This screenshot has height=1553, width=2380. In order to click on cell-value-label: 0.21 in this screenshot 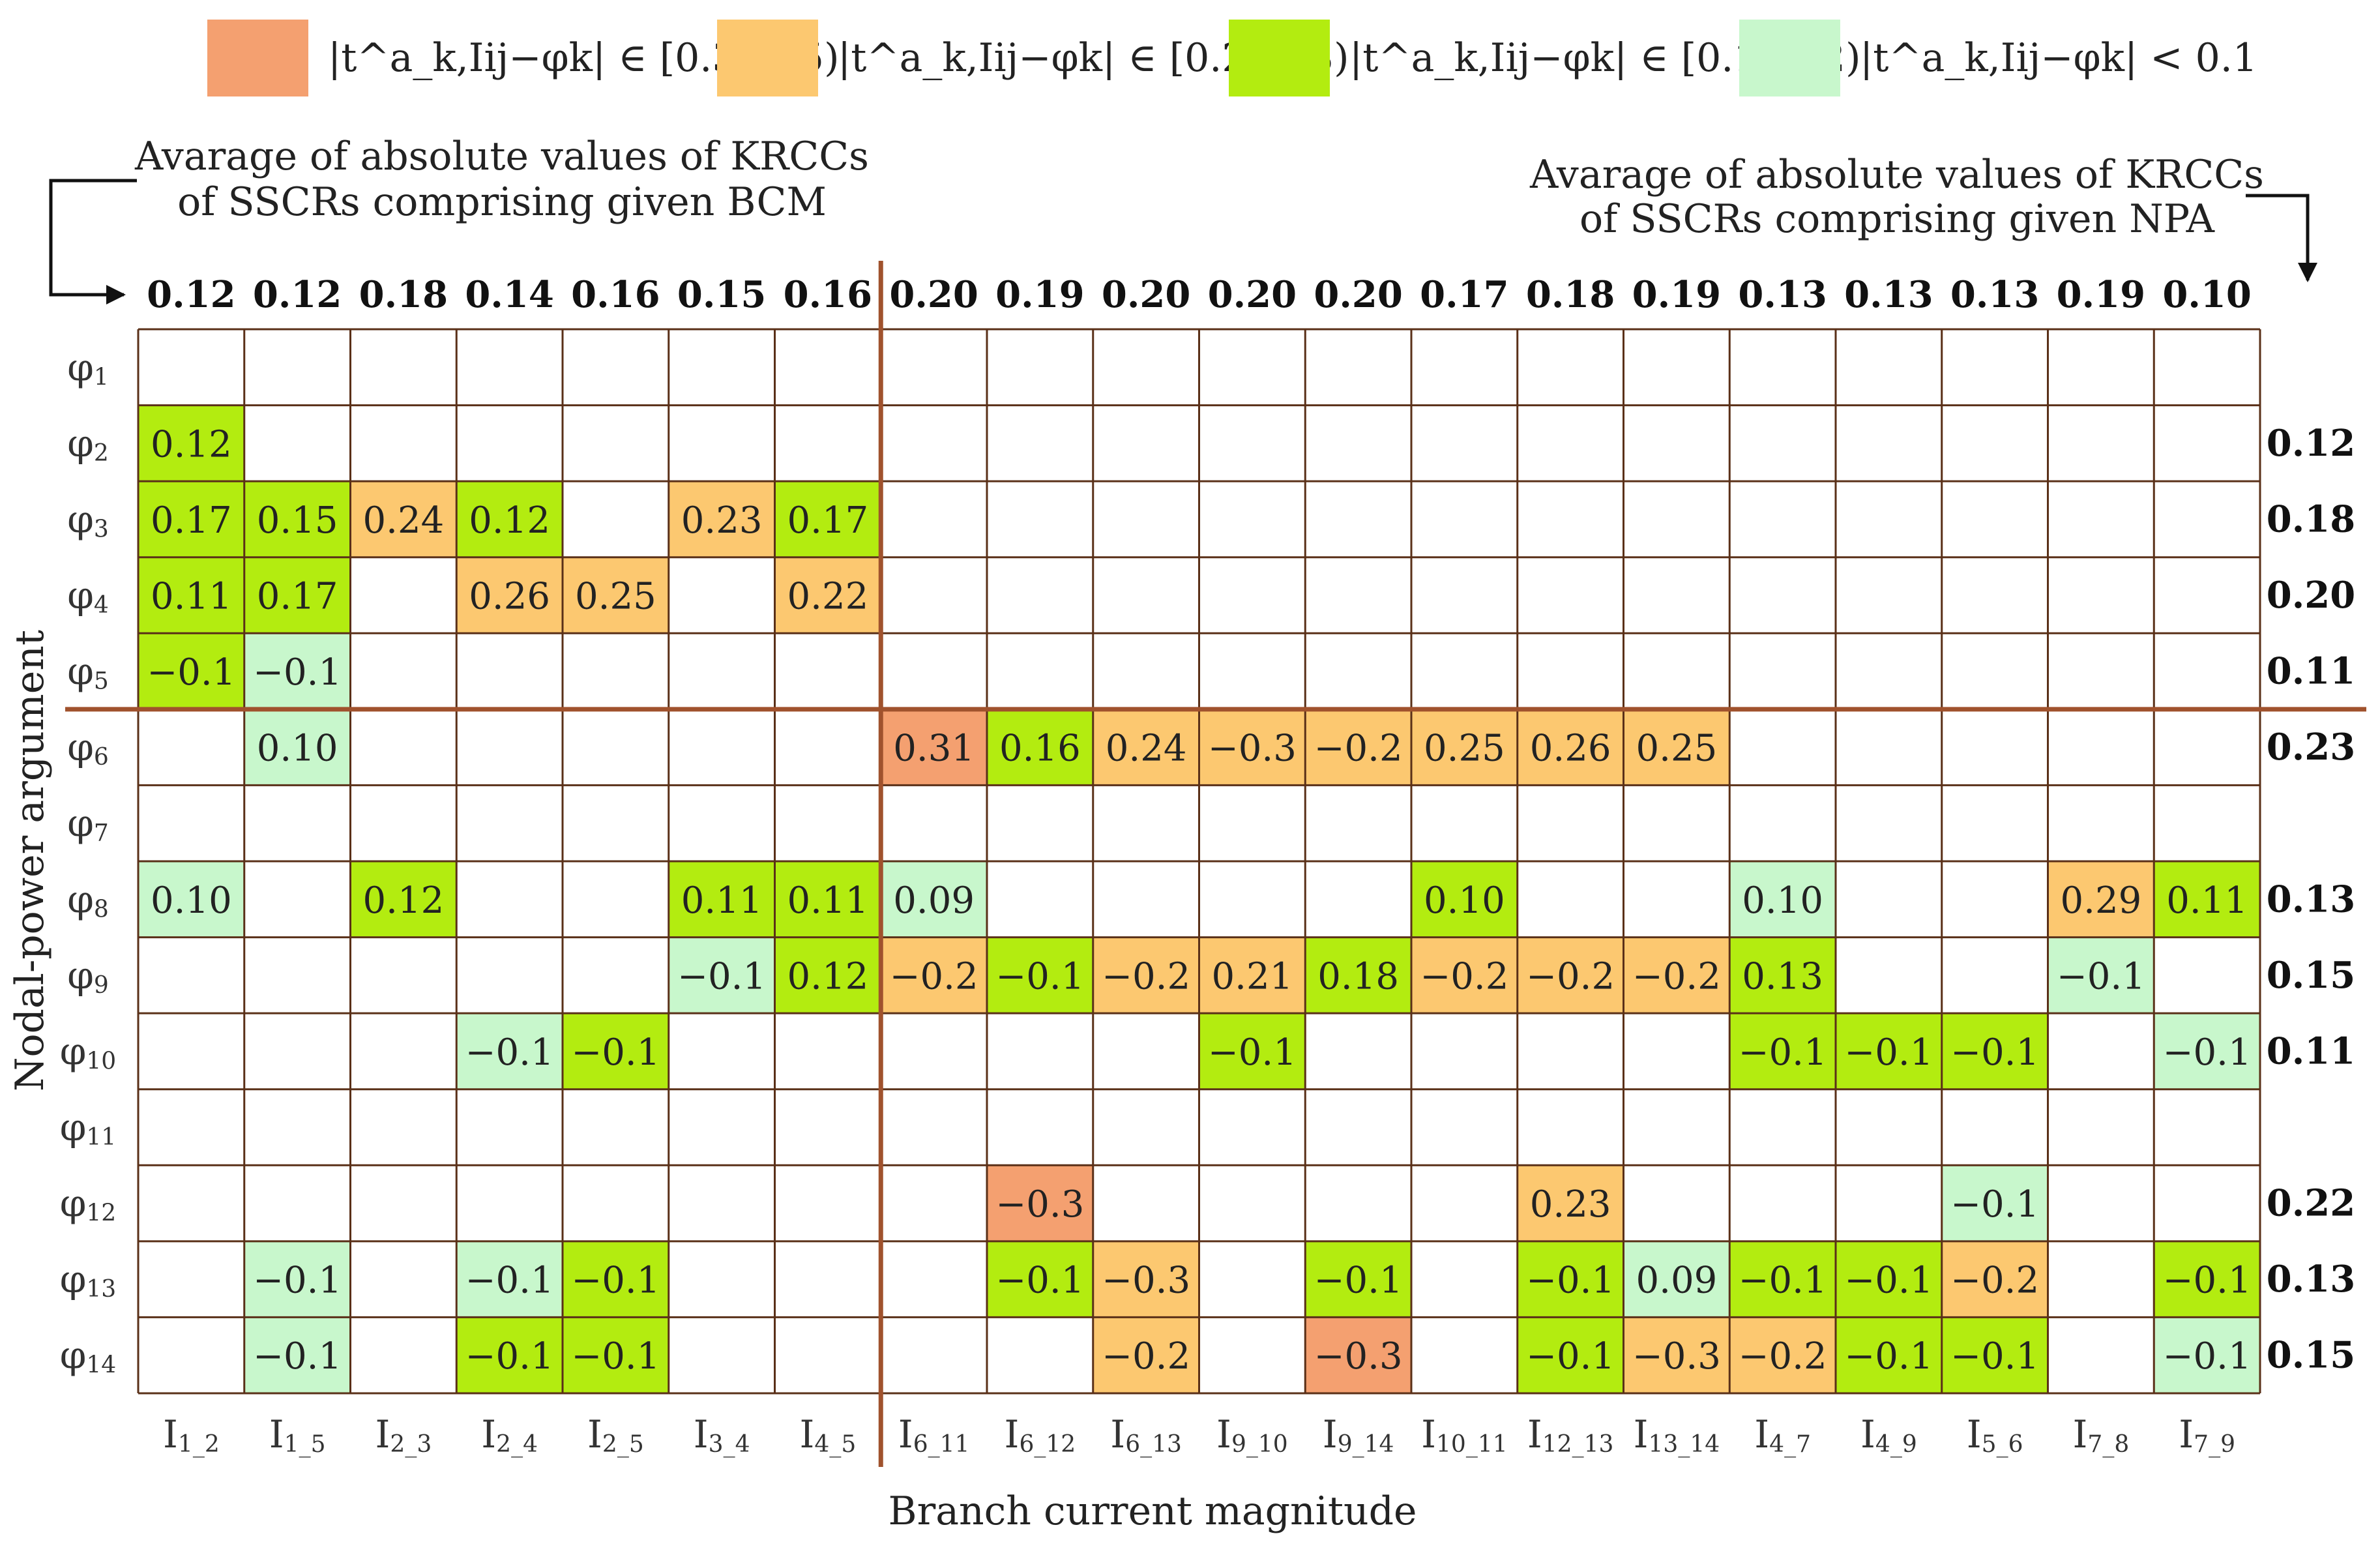, I will do `click(1252, 976)`.